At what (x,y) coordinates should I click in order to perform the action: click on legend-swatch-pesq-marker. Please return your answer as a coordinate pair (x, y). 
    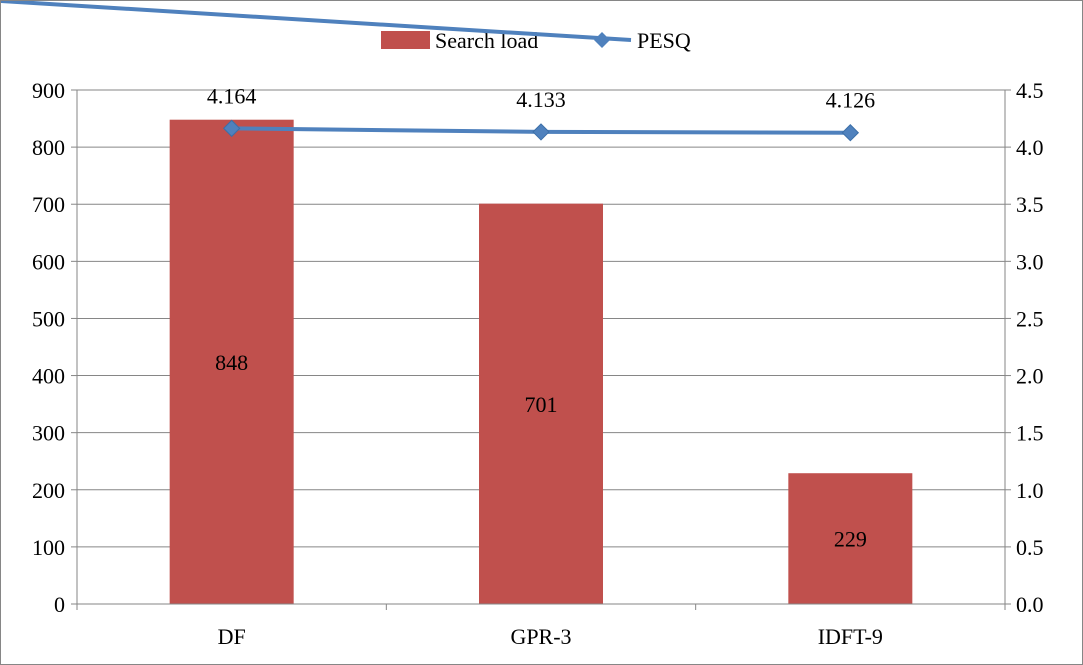
    Looking at the image, I should click on (602, 40).